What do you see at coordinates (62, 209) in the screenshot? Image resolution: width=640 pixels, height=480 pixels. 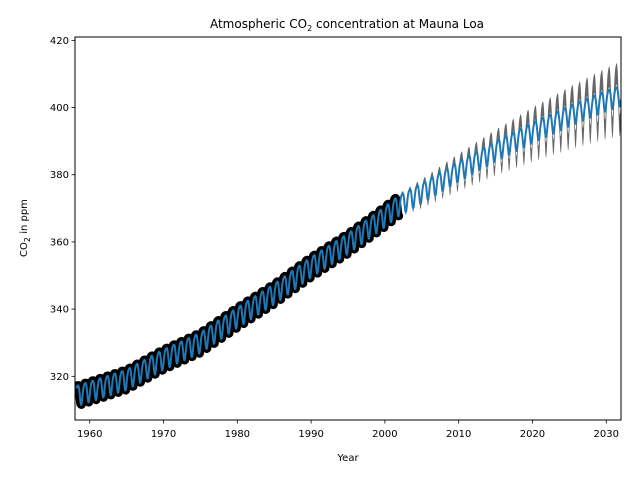 I see `y-axis: 320 340 360 380 400 420` at bounding box center [62, 209].